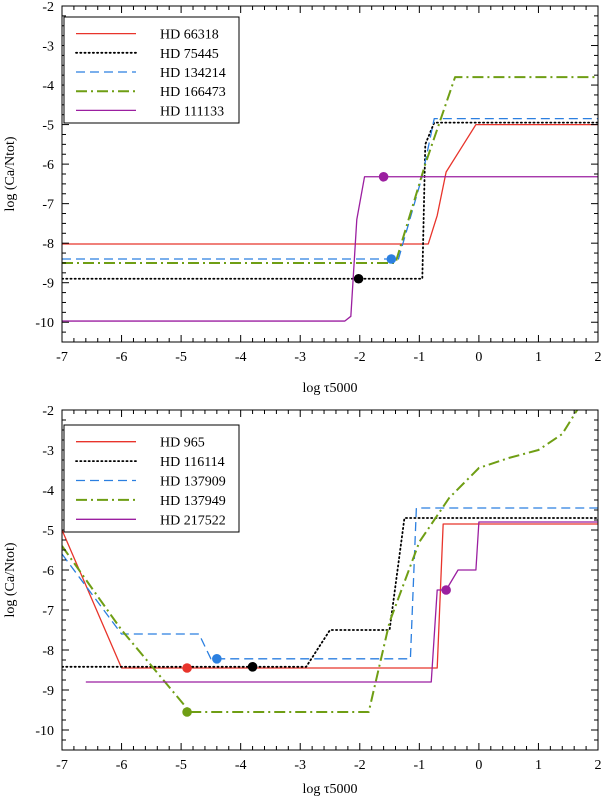 The image size is (602, 798). What do you see at coordinates (193, 482) in the screenshot?
I see `legend-label: HD 137909` at bounding box center [193, 482].